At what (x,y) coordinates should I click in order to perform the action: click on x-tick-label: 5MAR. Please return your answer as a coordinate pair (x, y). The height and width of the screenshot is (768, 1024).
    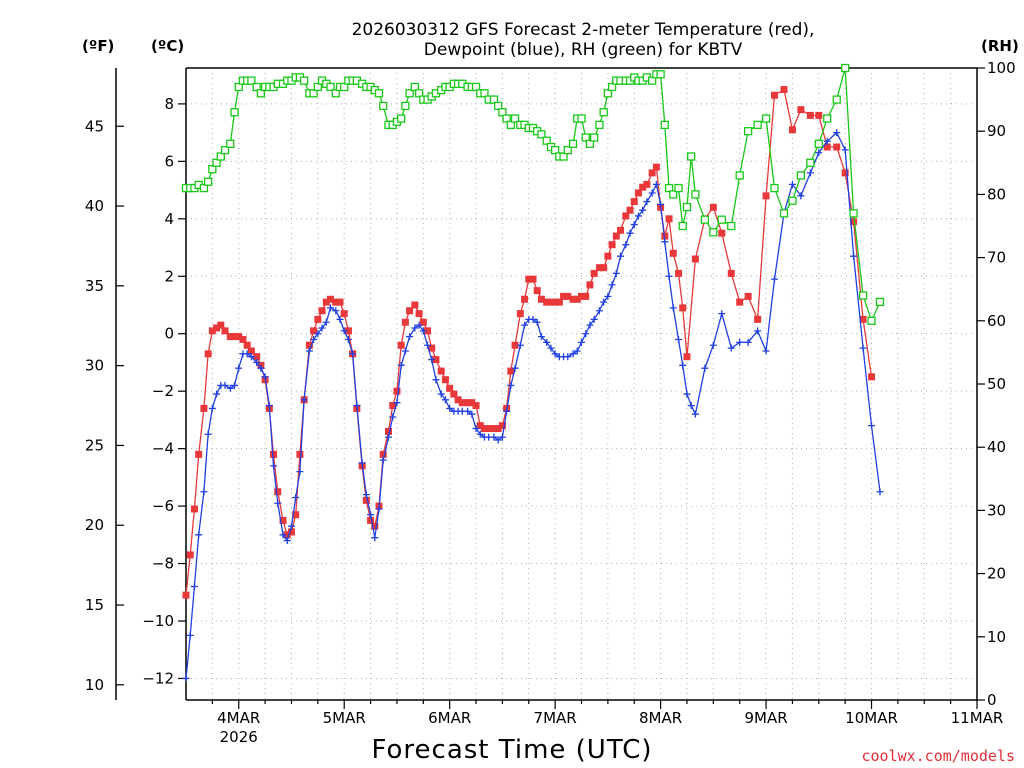
    Looking at the image, I should click on (344, 718).